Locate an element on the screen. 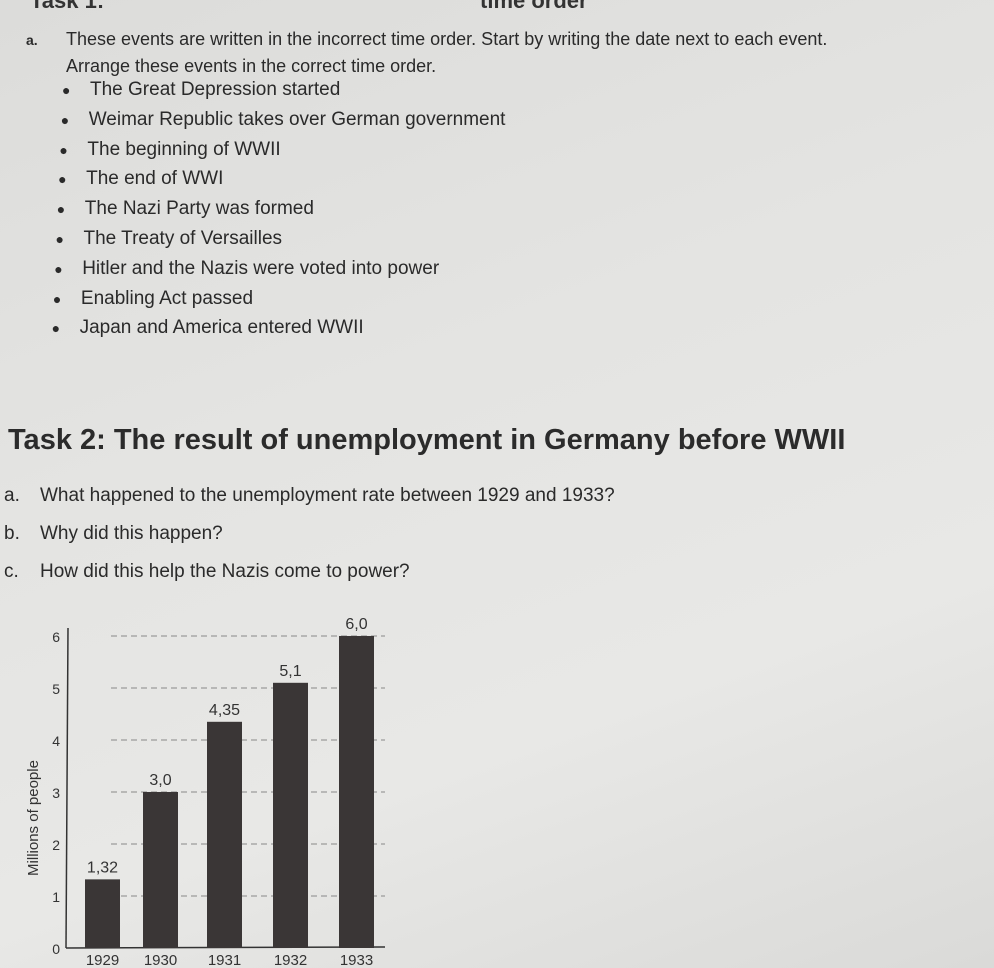 Image resolution: width=994 pixels, height=968 pixels. event-text: The Great Depression started is located at coordinates (215, 89).